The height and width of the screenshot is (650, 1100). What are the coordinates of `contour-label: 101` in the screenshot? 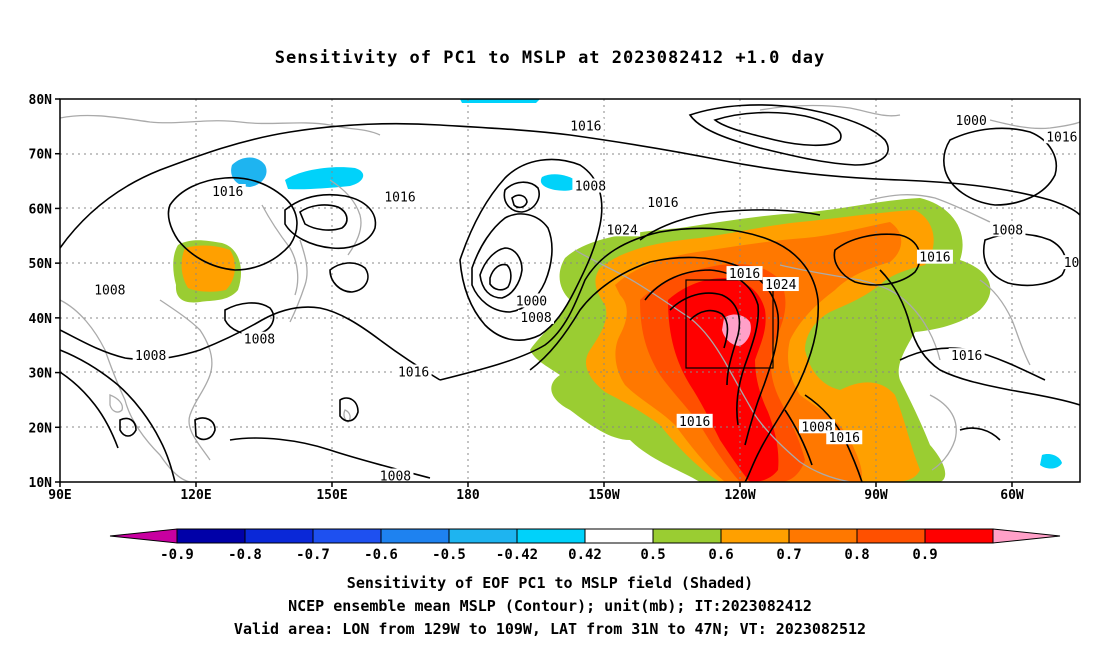 It's located at (1075, 263).